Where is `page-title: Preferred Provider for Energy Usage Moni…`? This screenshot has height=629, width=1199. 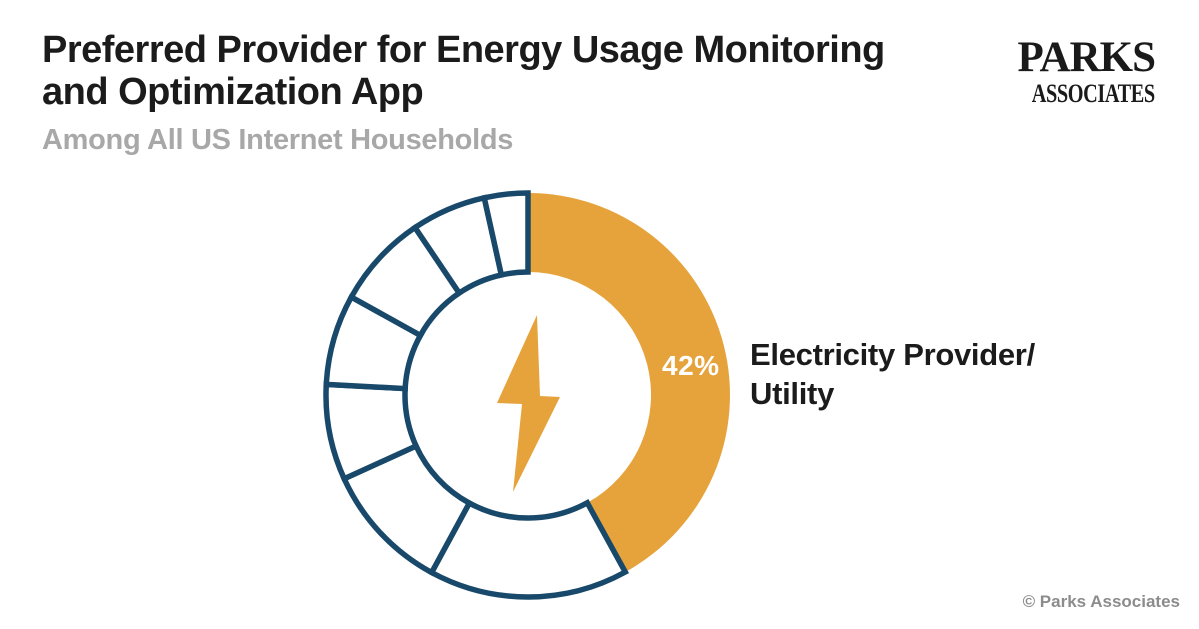
page-title: Preferred Provider for Energy Usage Moni… is located at coordinates (463, 71).